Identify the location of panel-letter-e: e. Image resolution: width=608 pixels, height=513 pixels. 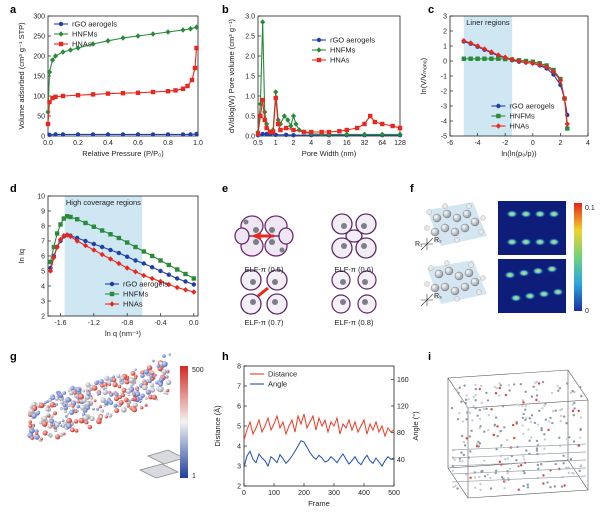
(225, 189).